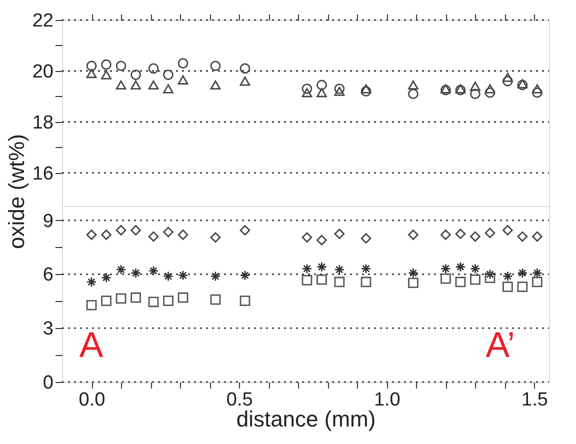 Image resolution: width=576 pixels, height=444 pixels. I want to click on y-tick-label: 3, so click(48, 329).